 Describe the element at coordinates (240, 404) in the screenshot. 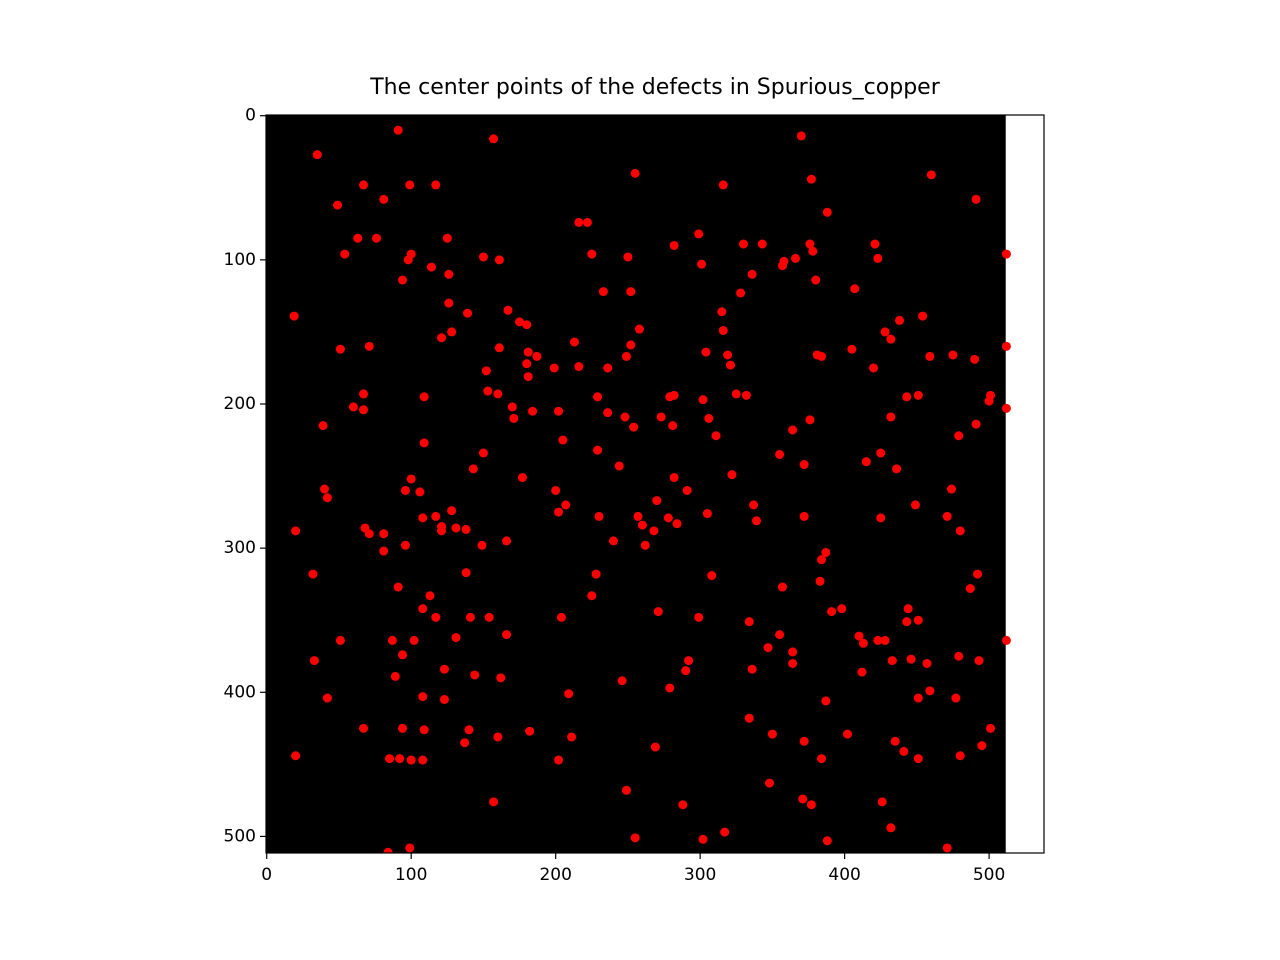

I see `y-tick-label: 200` at that location.